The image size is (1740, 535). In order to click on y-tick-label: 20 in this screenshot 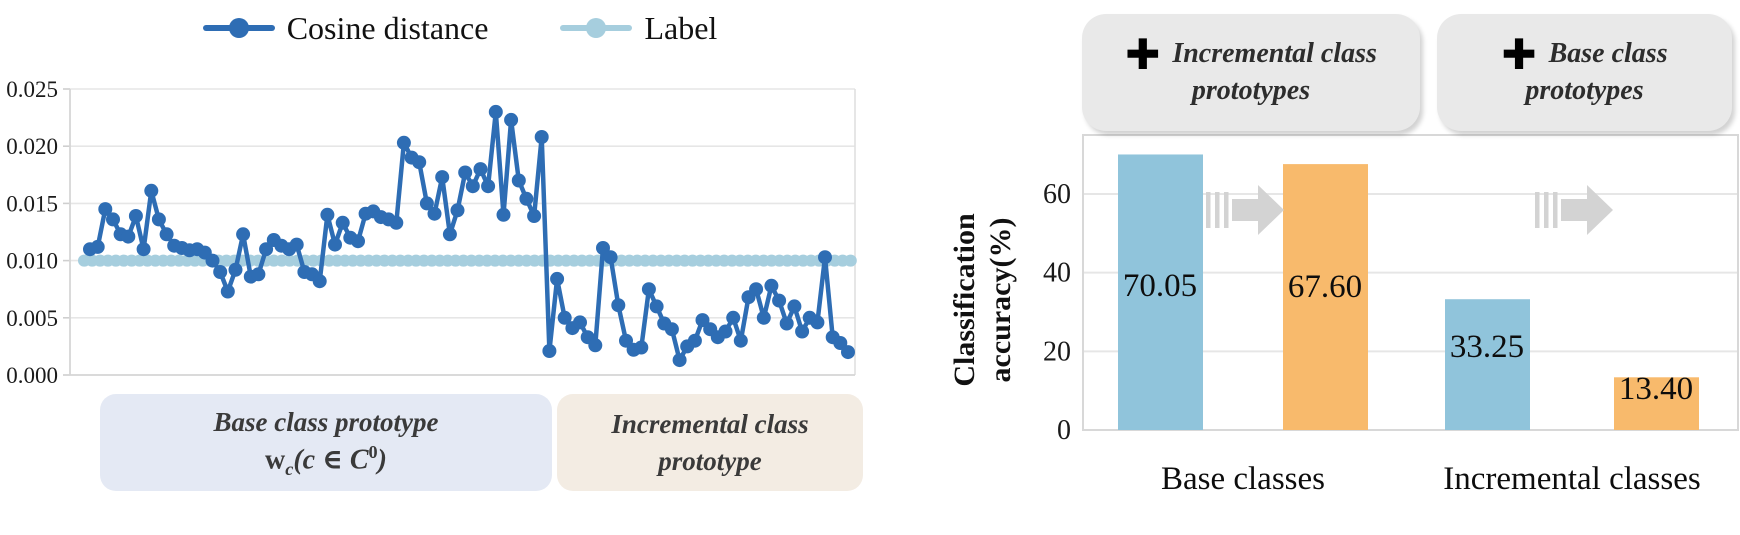, I will do `click(1057, 351)`.